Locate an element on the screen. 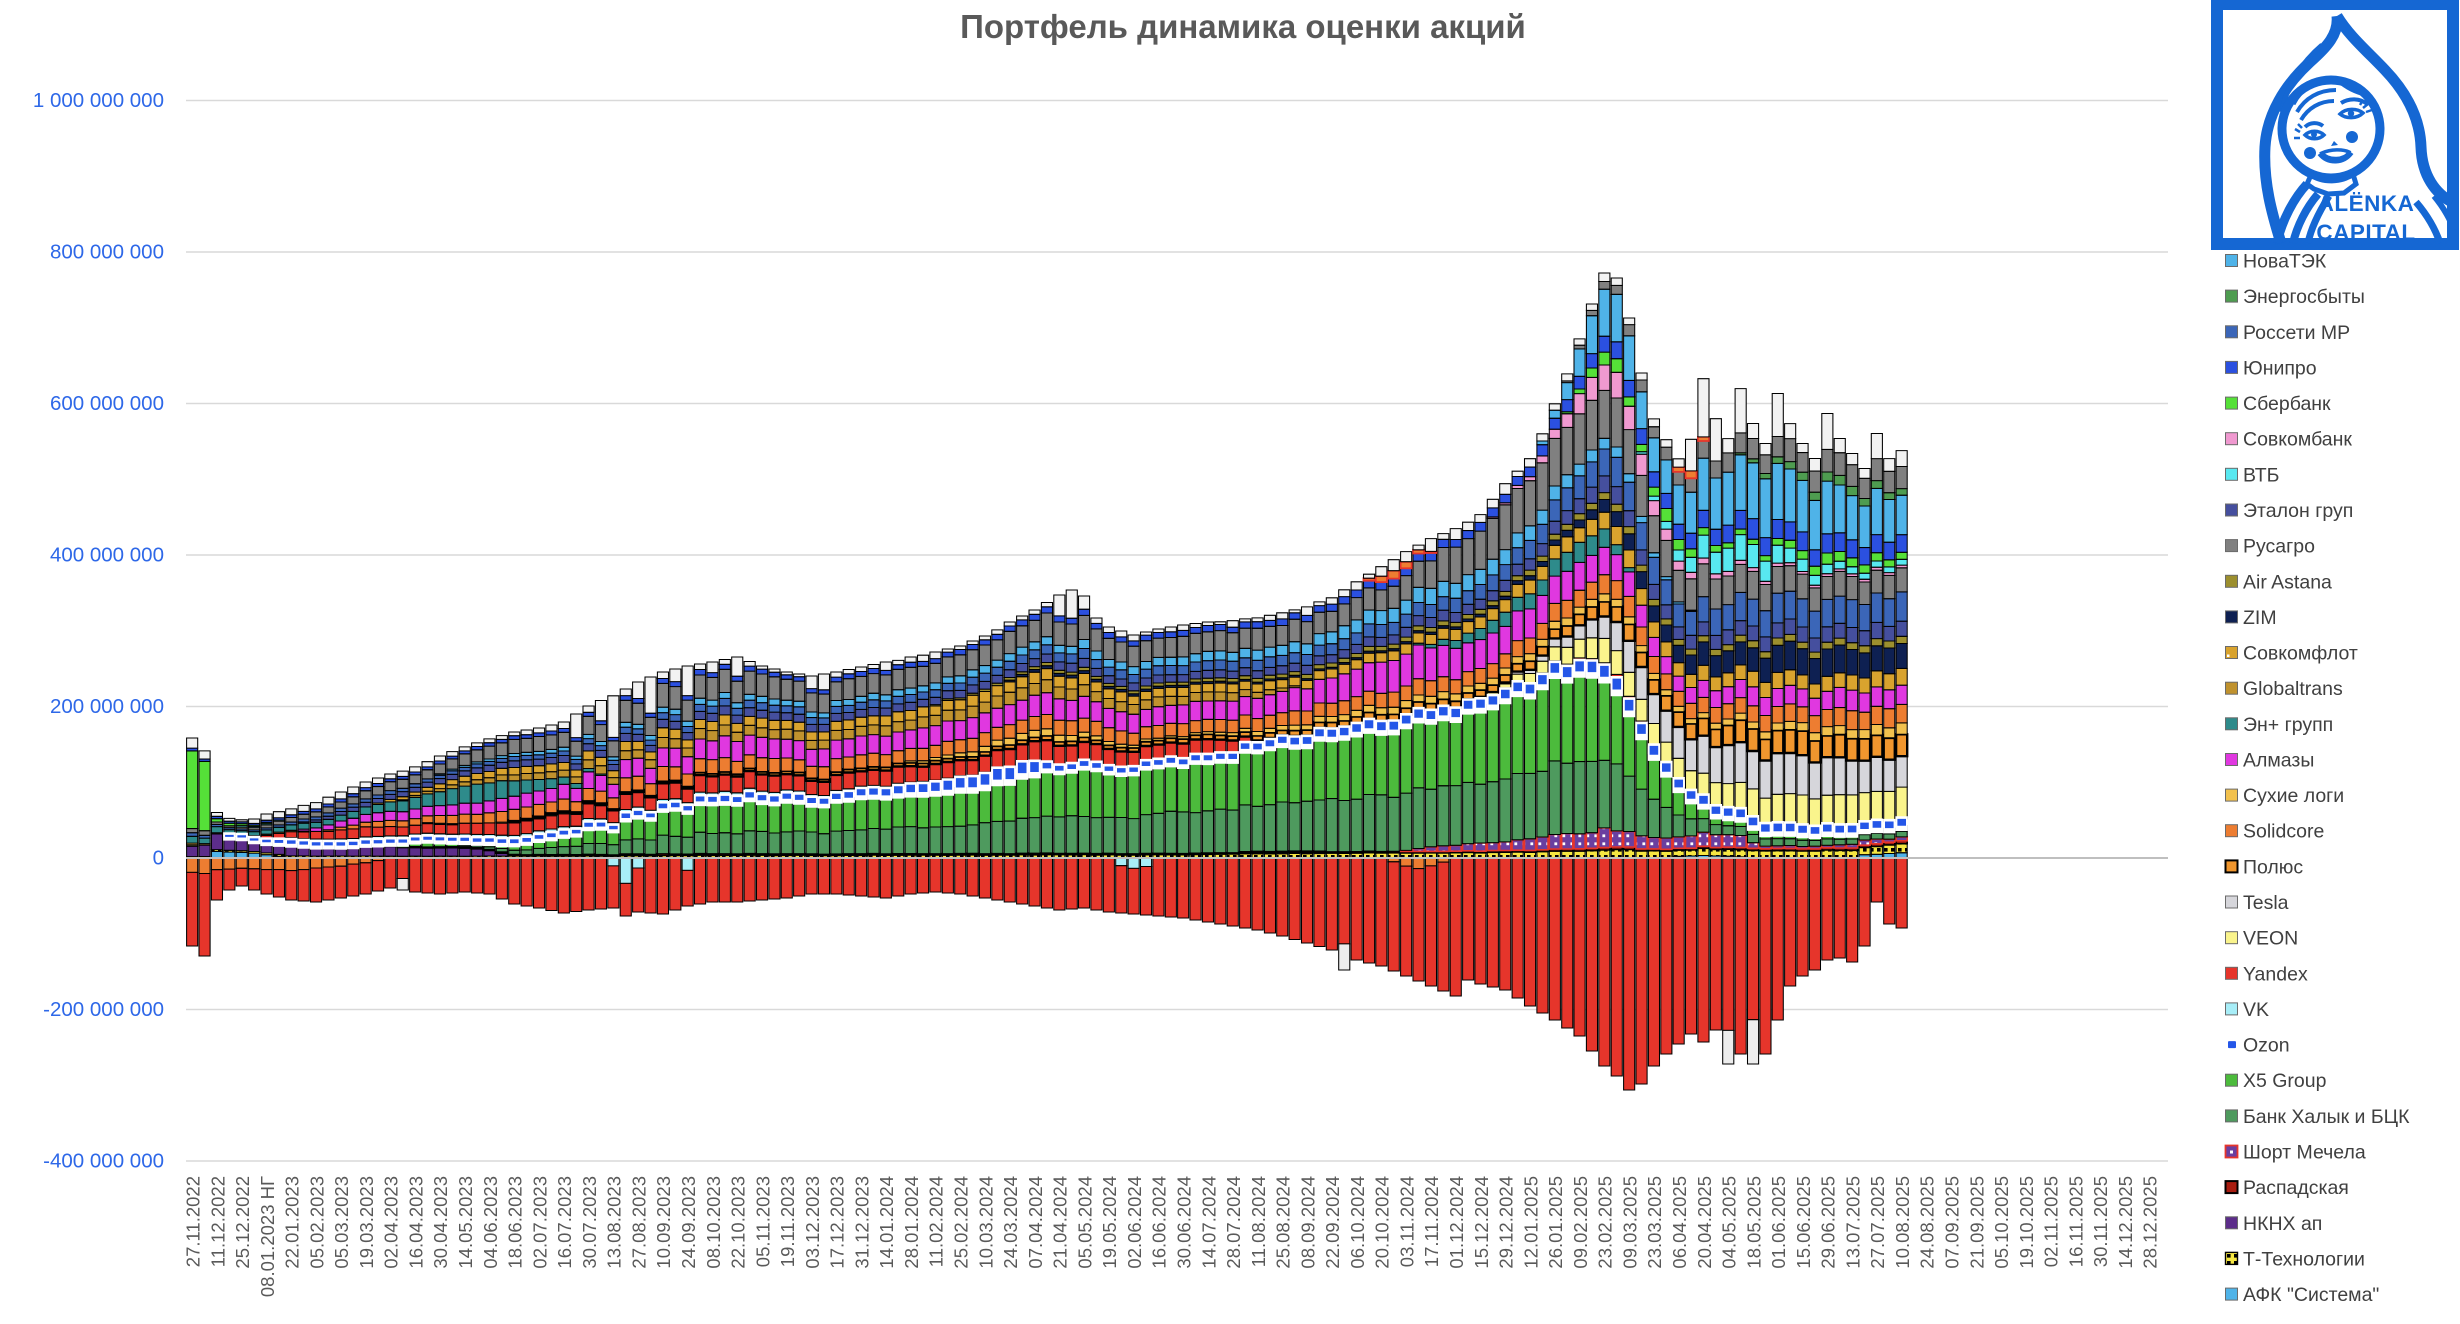 This screenshot has height=1324, width=2460. svg-text: 03.11.2024 is located at coordinates (1407, 1221).